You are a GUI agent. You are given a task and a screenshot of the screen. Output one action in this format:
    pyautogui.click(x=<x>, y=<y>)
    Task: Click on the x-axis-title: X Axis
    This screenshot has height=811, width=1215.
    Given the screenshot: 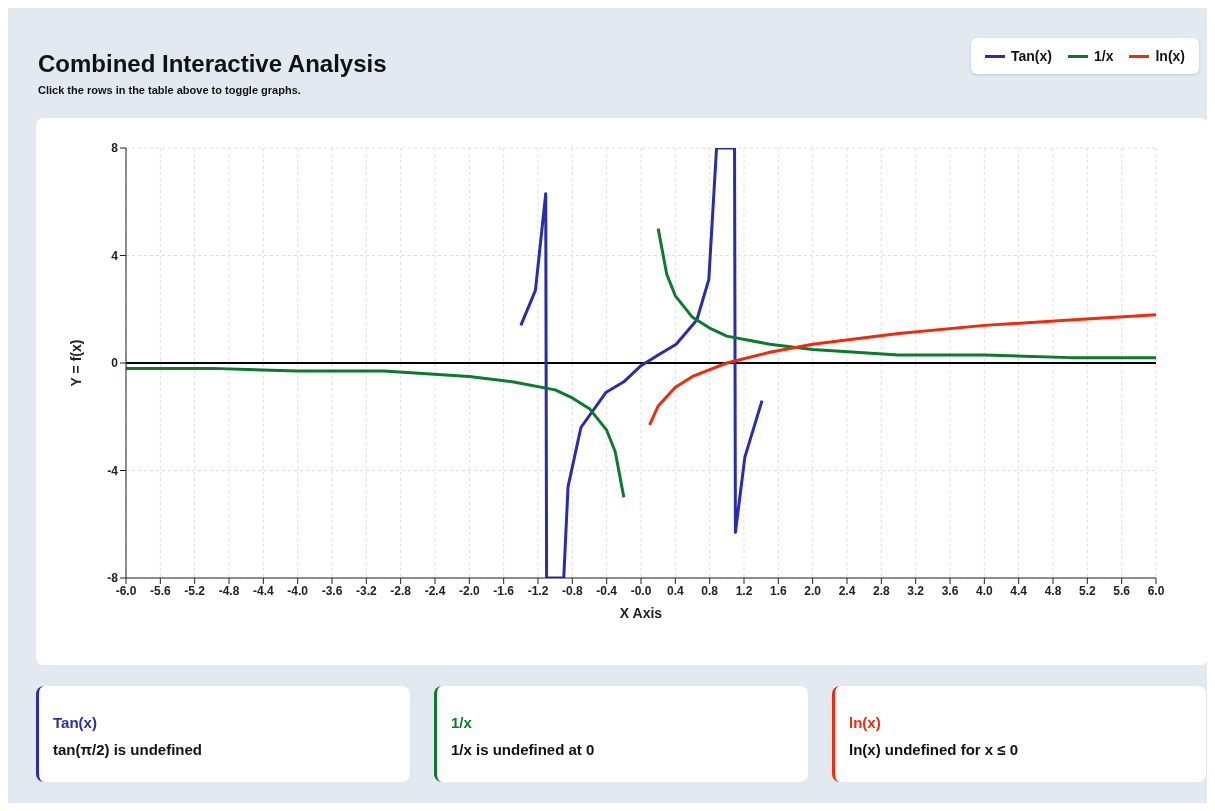 What is the action you would take?
    pyautogui.click(x=641, y=613)
    